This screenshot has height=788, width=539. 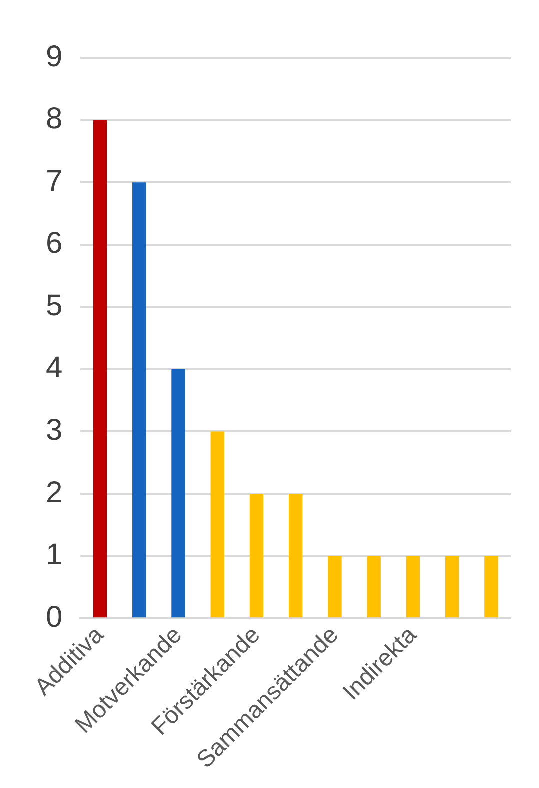 What do you see at coordinates (54, 555) in the screenshot?
I see `y-tick-label: 1` at bounding box center [54, 555].